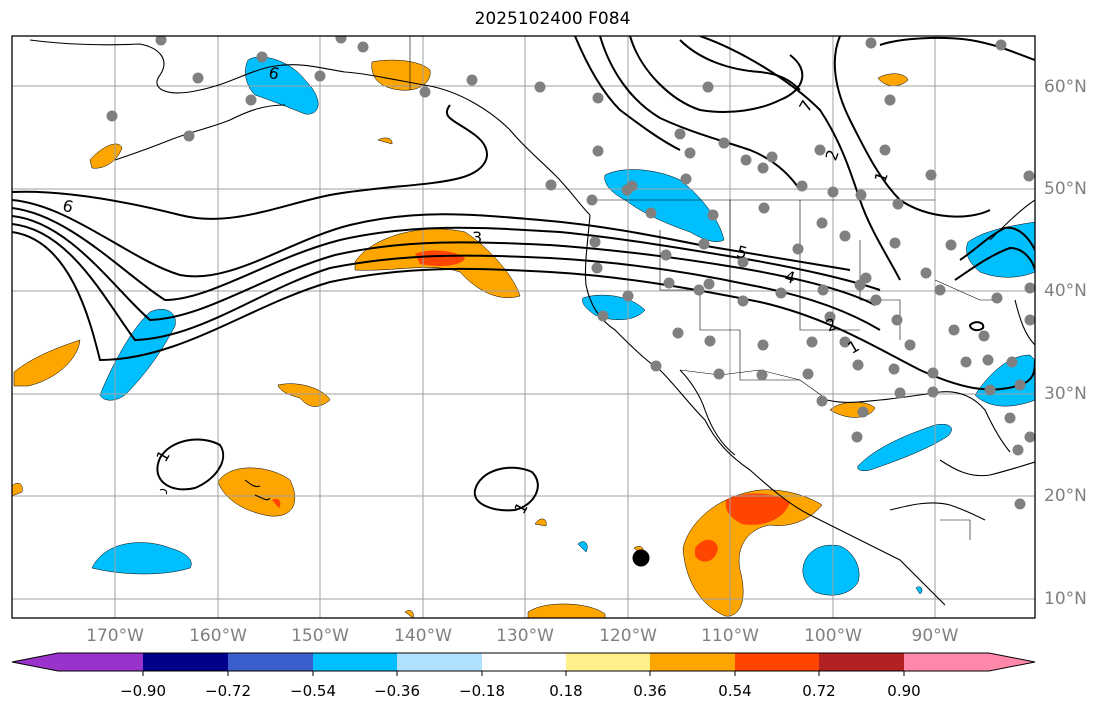  What do you see at coordinates (641, 558) in the screenshot?
I see `hurricane-marker` at bounding box center [641, 558].